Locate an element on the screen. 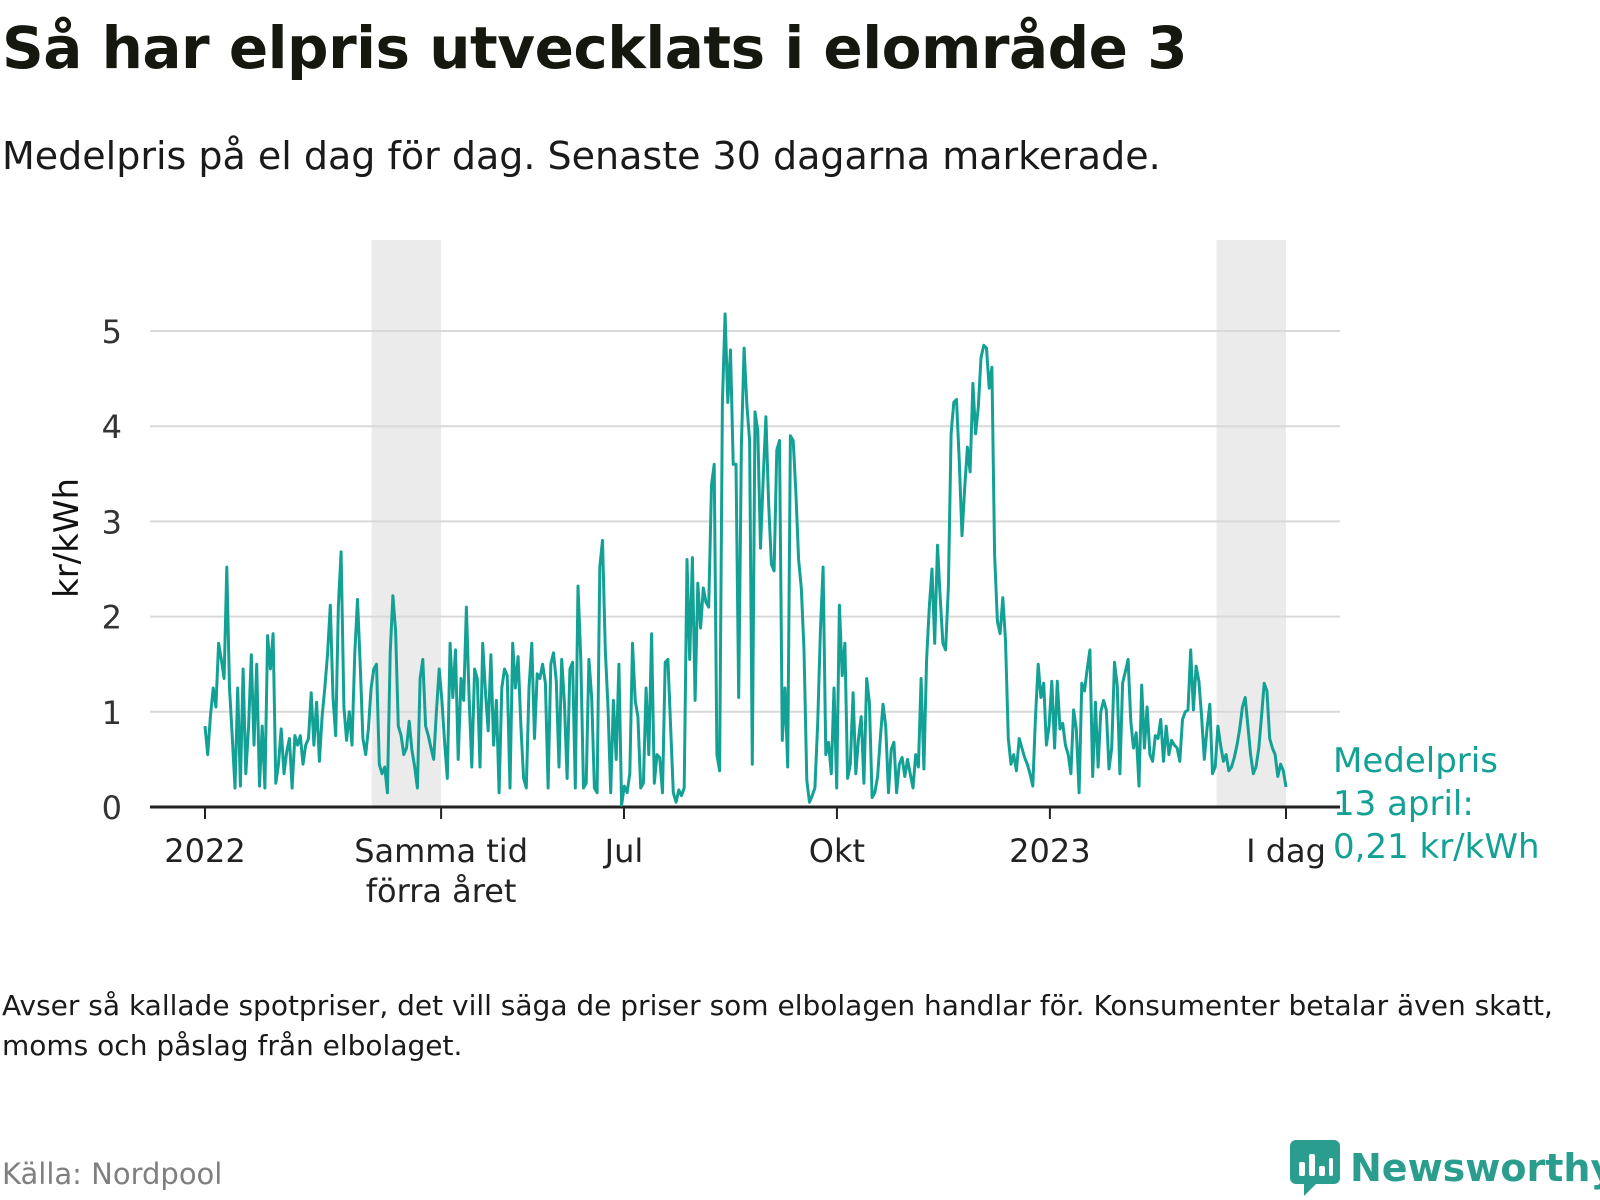 This screenshot has height=1200, width=1600. y-tick-label-5: 5 is located at coordinates (112, 332).